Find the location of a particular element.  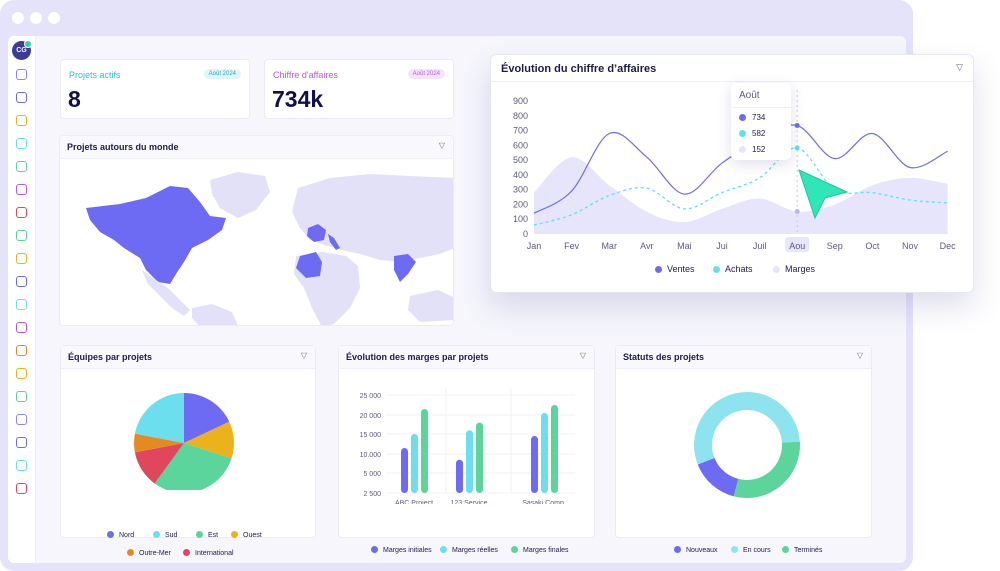

legend-item: Nouveaux is located at coordinates (696, 550).